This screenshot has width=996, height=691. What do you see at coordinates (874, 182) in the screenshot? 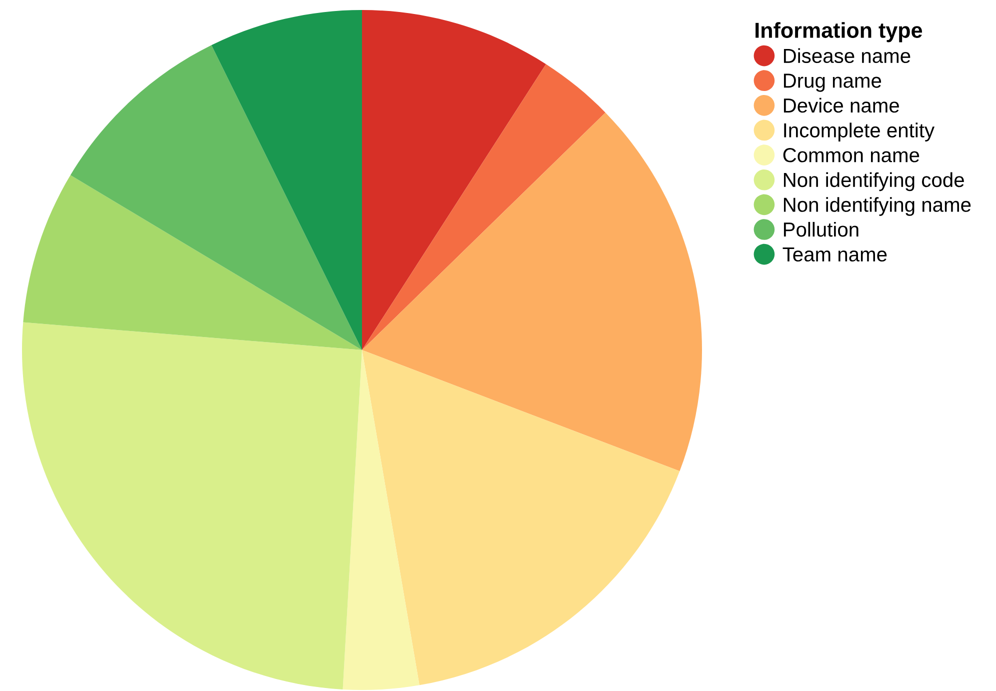
I see `legend-label: Non identifying code` at bounding box center [874, 182].